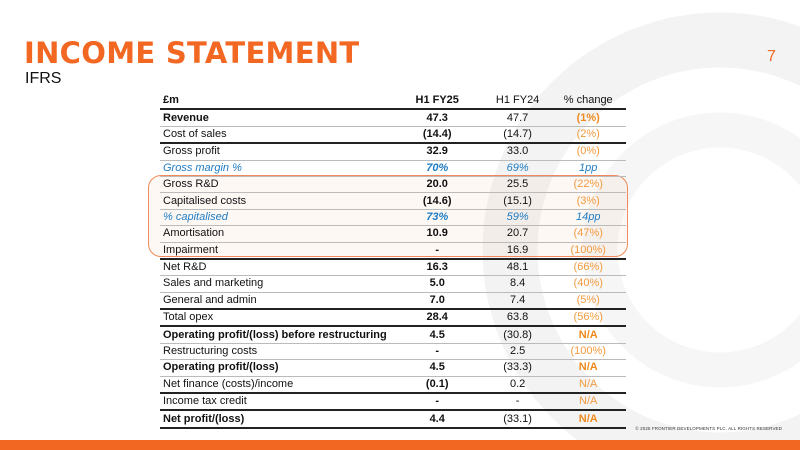  I want to click on cell-change: (3%), so click(586, 201).